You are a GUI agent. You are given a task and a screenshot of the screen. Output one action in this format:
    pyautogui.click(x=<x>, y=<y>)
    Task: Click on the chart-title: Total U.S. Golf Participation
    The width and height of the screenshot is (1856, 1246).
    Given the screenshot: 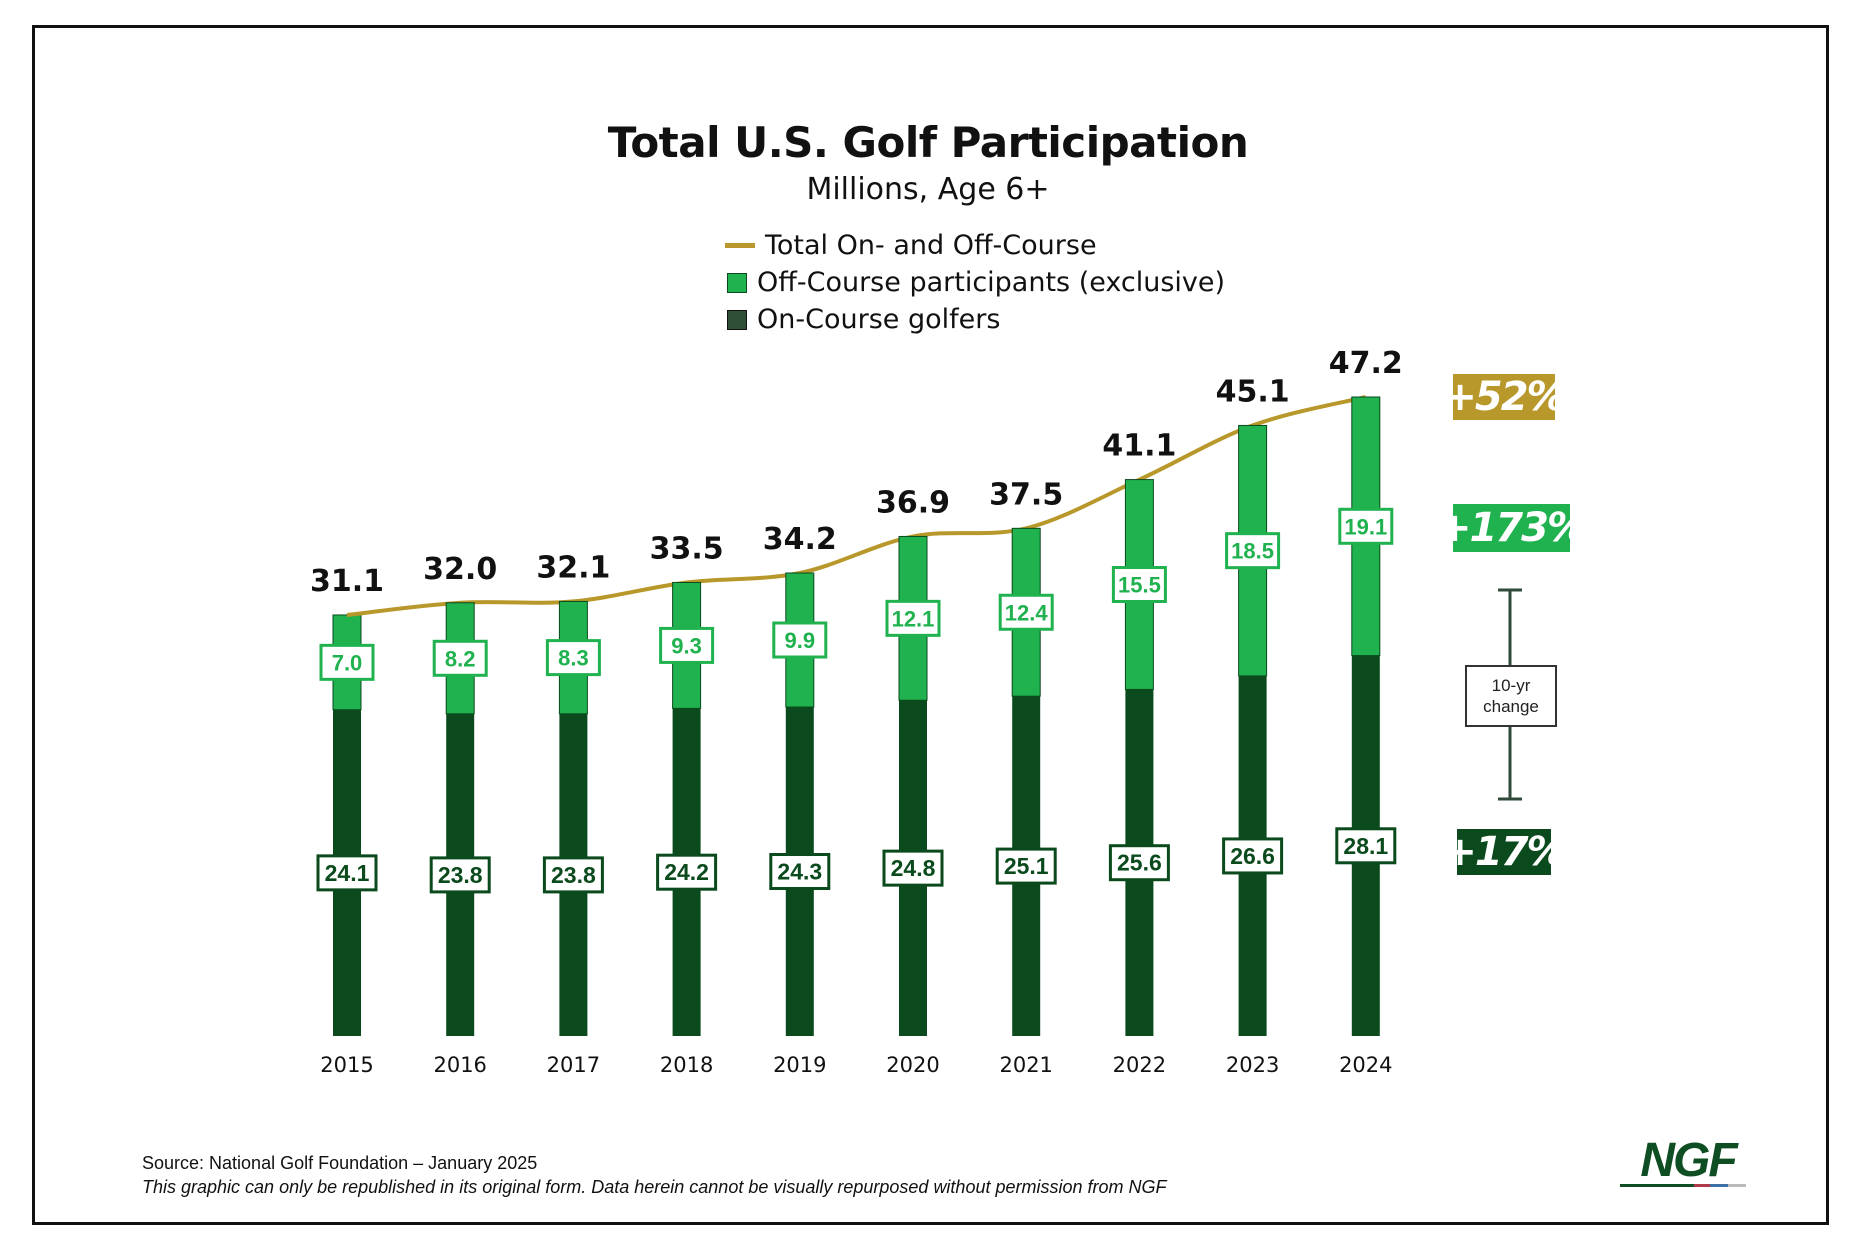 What is the action you would take?
    pyautogui.click(x=928, y=142)
    